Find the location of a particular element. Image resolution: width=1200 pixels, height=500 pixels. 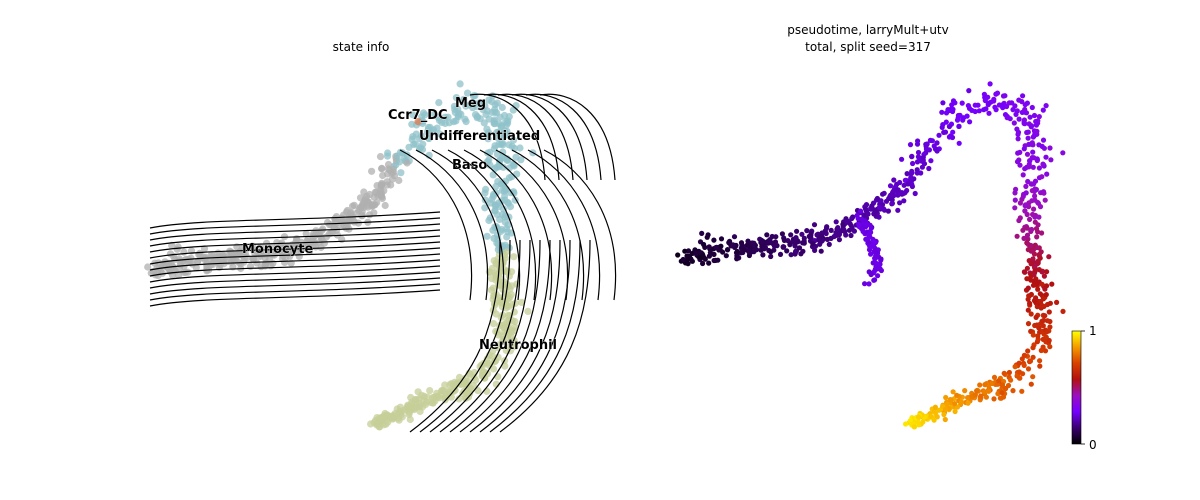

right-panel-title-line2: total, split seed=317 is located at coordinates (868, 47).